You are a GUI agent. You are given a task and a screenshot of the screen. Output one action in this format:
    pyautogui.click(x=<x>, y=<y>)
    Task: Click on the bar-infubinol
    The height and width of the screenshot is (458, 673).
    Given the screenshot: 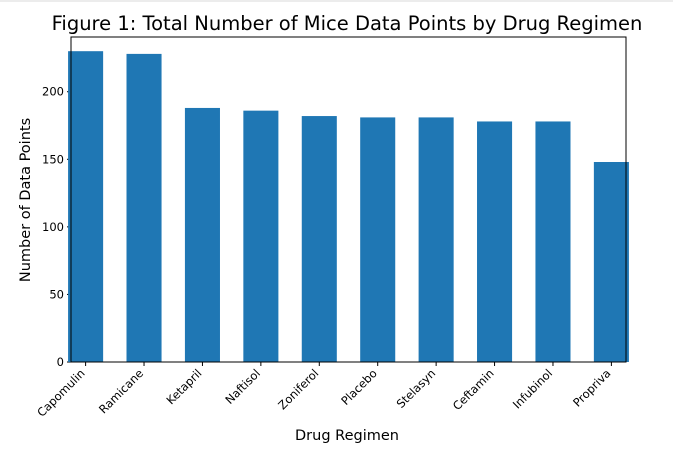 What is the action you would take?
    pyautogui.click(x=553, y=241)
    